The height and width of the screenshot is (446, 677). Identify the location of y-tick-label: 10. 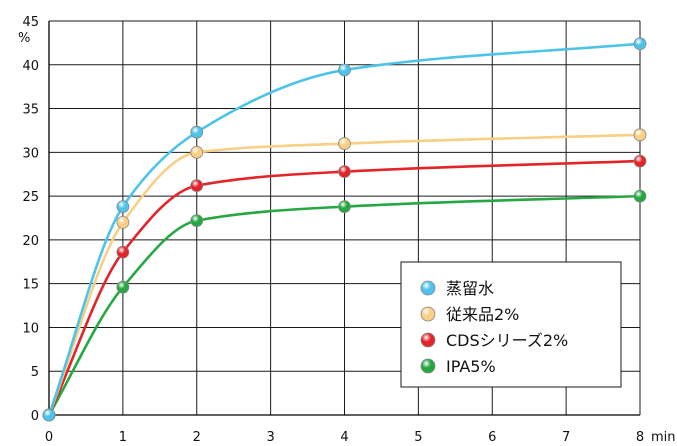
(30, 328).